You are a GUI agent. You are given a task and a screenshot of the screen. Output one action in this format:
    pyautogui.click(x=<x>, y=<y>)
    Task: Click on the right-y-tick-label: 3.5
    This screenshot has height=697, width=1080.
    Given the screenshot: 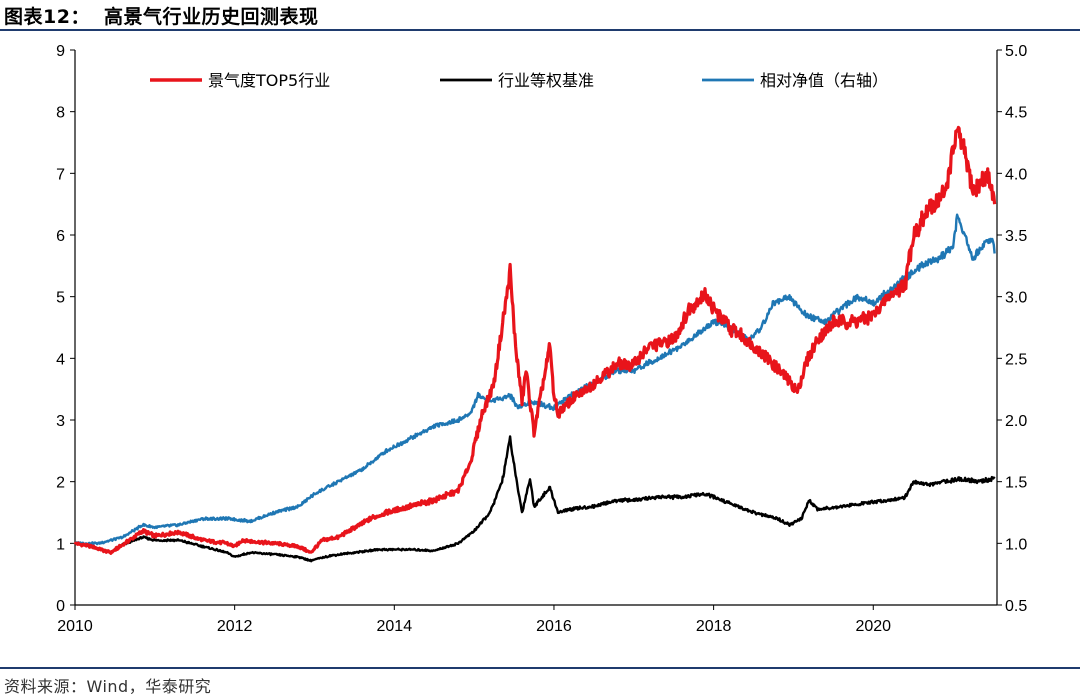 What is the action you would take?
    pyautogui.click(x=1016, y=236)
    